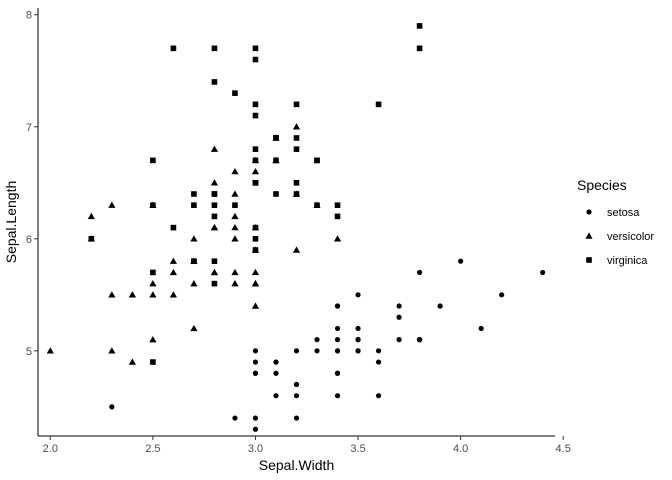  What do you see at coordinates (627, 261) in the screenshot?
I see `legend-label-virginica: virginica` at bounding box center [627, 261].